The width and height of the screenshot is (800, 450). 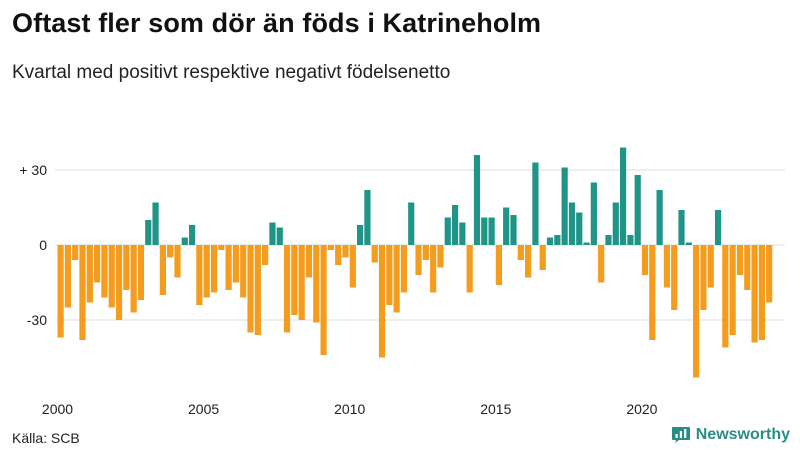 What do you see at coordinates (732, 290) in the screenshot?
I see `bar-2023-q1` at bounding box center [732, 290].